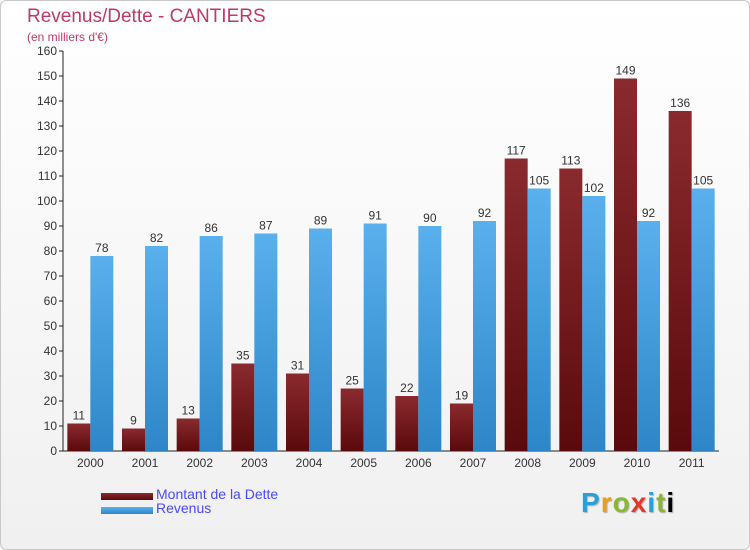 Image resolution: width=750 pixels, height=550 pixels. Describe the element at coordinates (309, 463) in the screenshot. I see `x-tick-label: 2004` at that location.